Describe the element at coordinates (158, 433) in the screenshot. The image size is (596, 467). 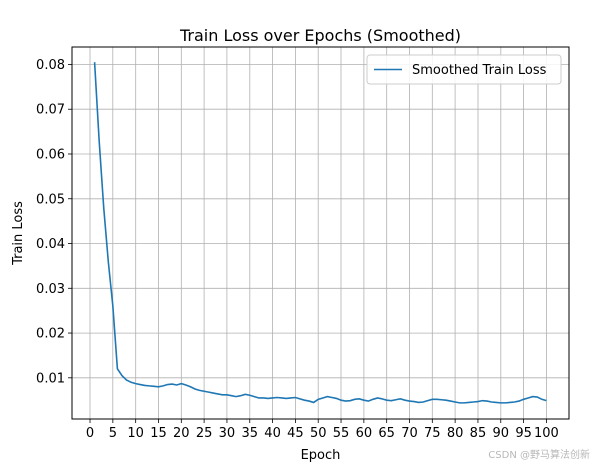
I see `x-tick-label: 15` at that location.